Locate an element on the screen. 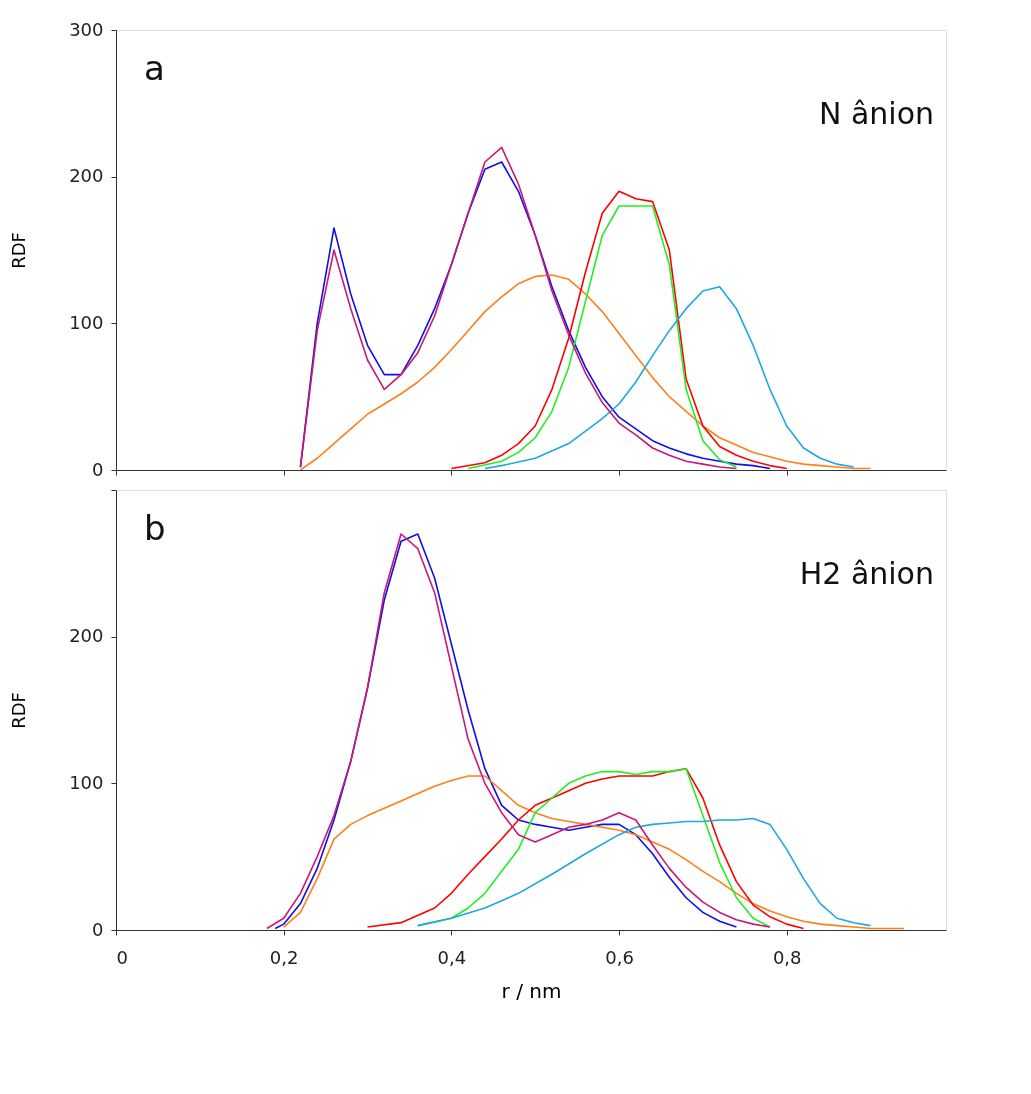  x-tick-label: 0,4 is located at coordinates (452, 957).